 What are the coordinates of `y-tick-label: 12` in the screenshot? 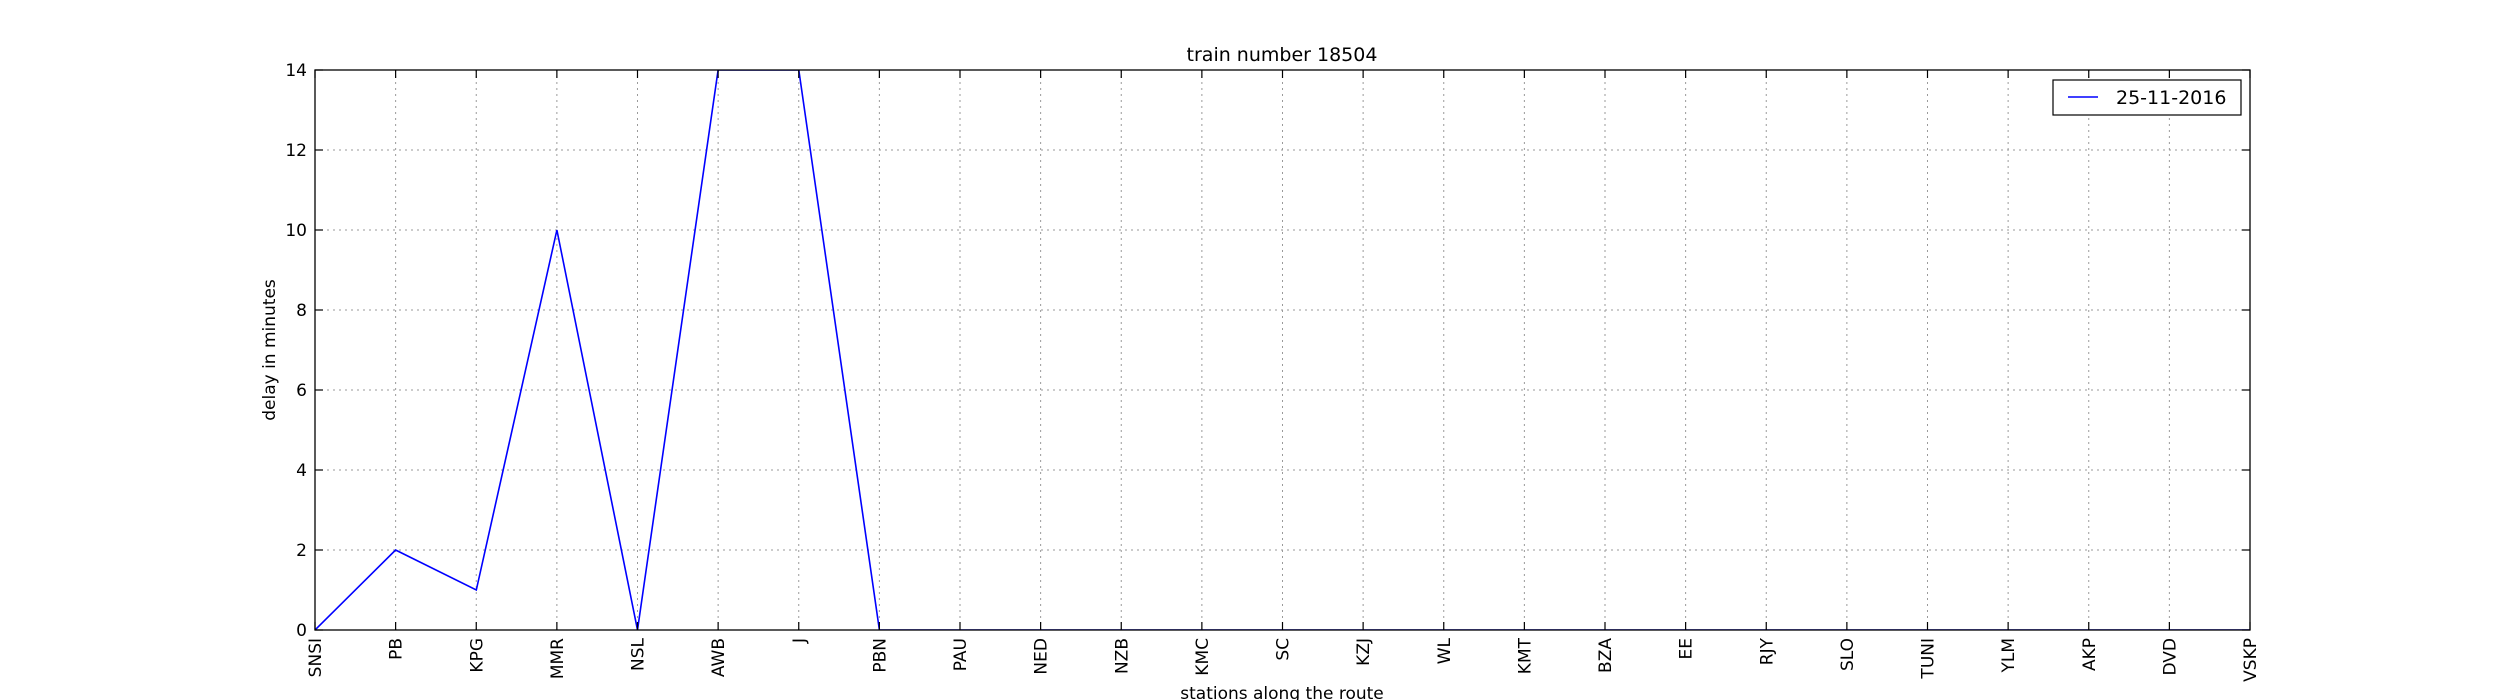 It's located at (296, 151).